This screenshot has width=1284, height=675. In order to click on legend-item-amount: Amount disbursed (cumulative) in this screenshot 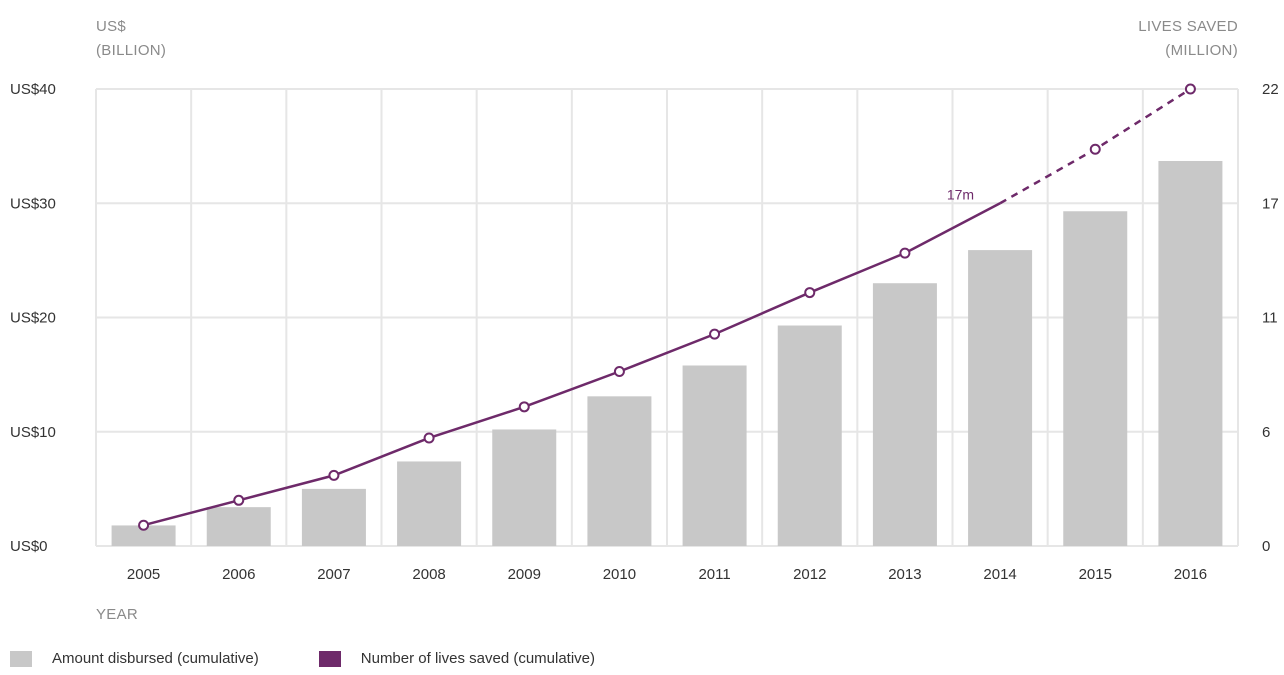, I will do `click(134, 658)`.